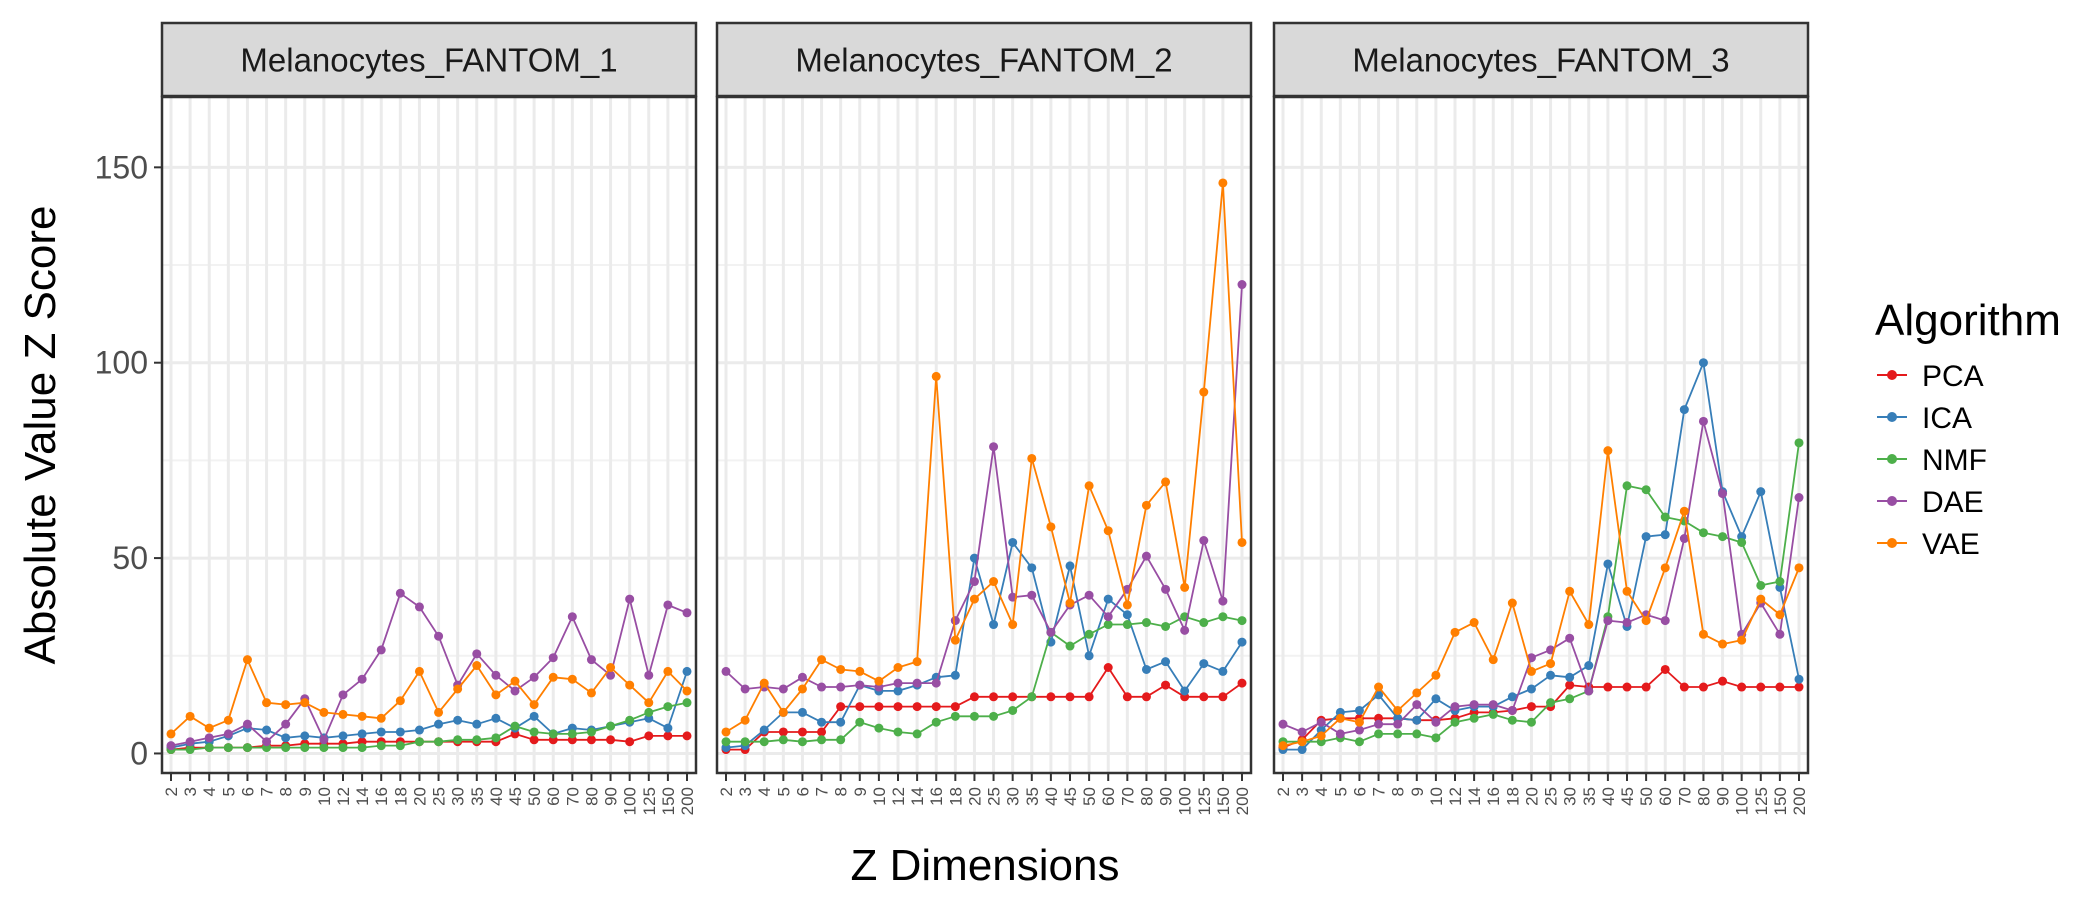 The height and width of the screenshot is (900, 2100). What do you see at coordinates (1761, 801) in the screenshot?
I see `x-tick-label: 125` at bounding box center [1761, 801].